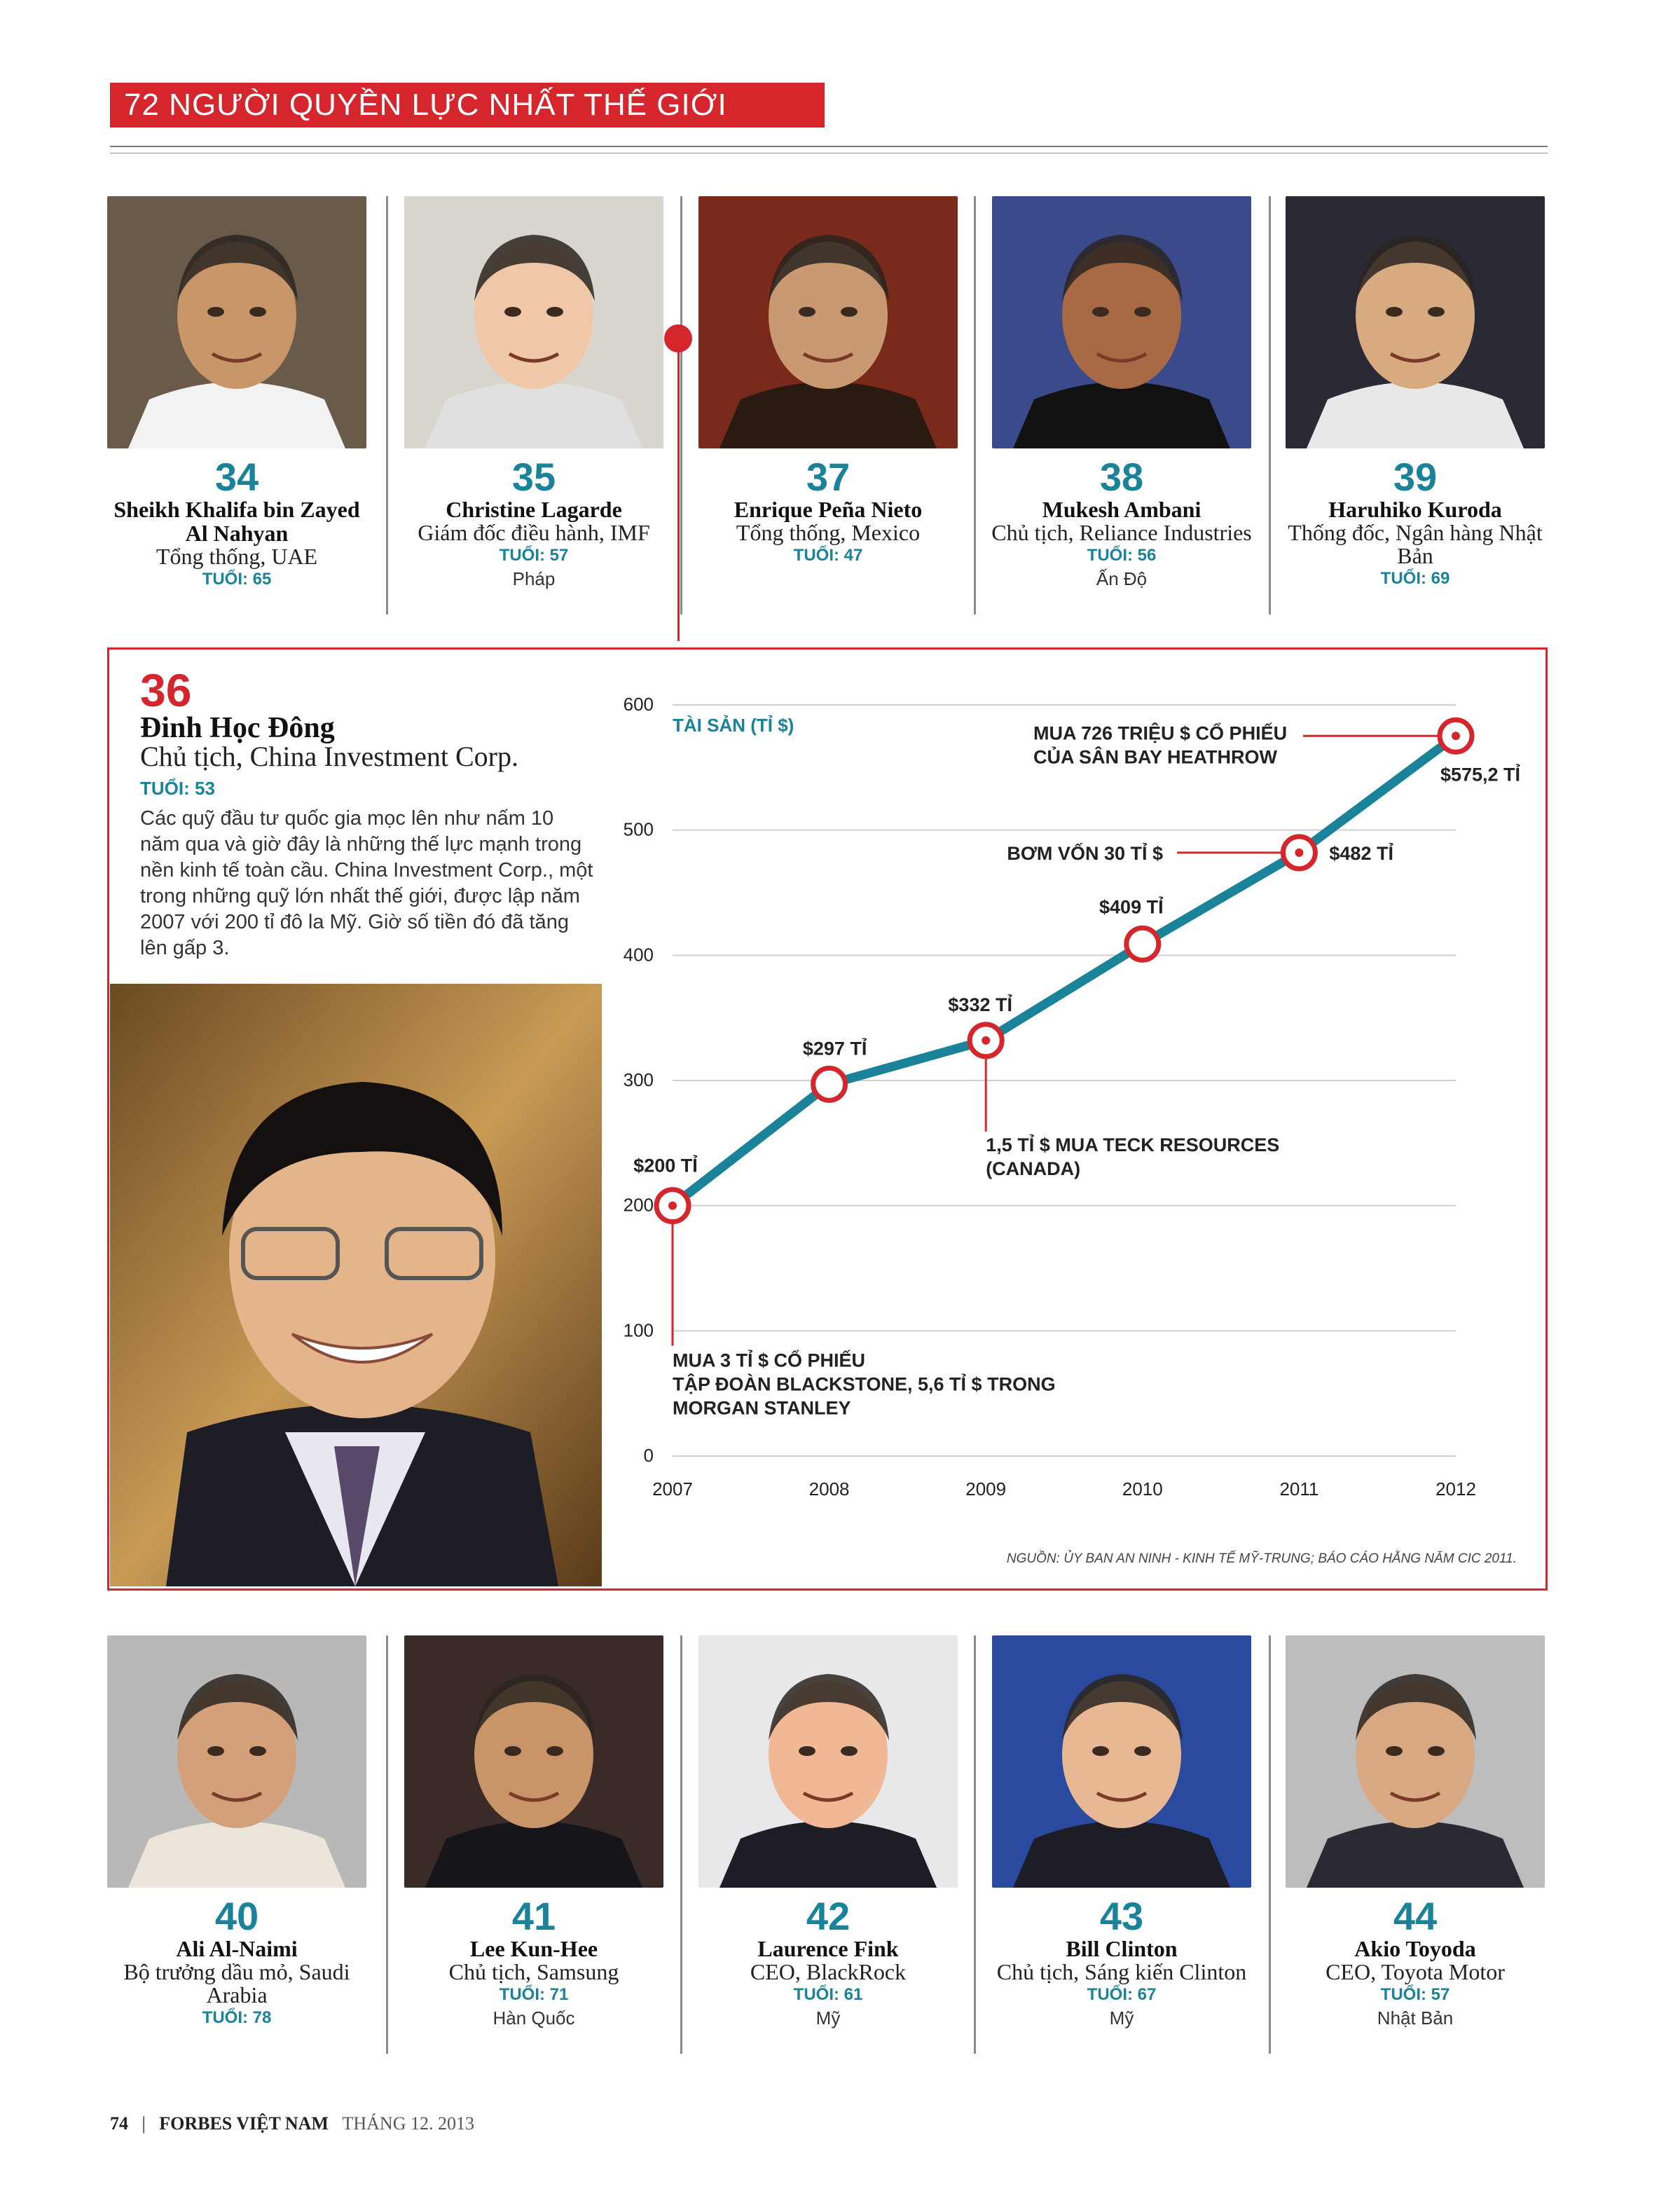 This screenshot has width=1680, height=2210. What do you see at coordinates (1122, 1948) in the screenshot?
I see `person-name: Bill Clinton` at bounding box center [1122, 1948].